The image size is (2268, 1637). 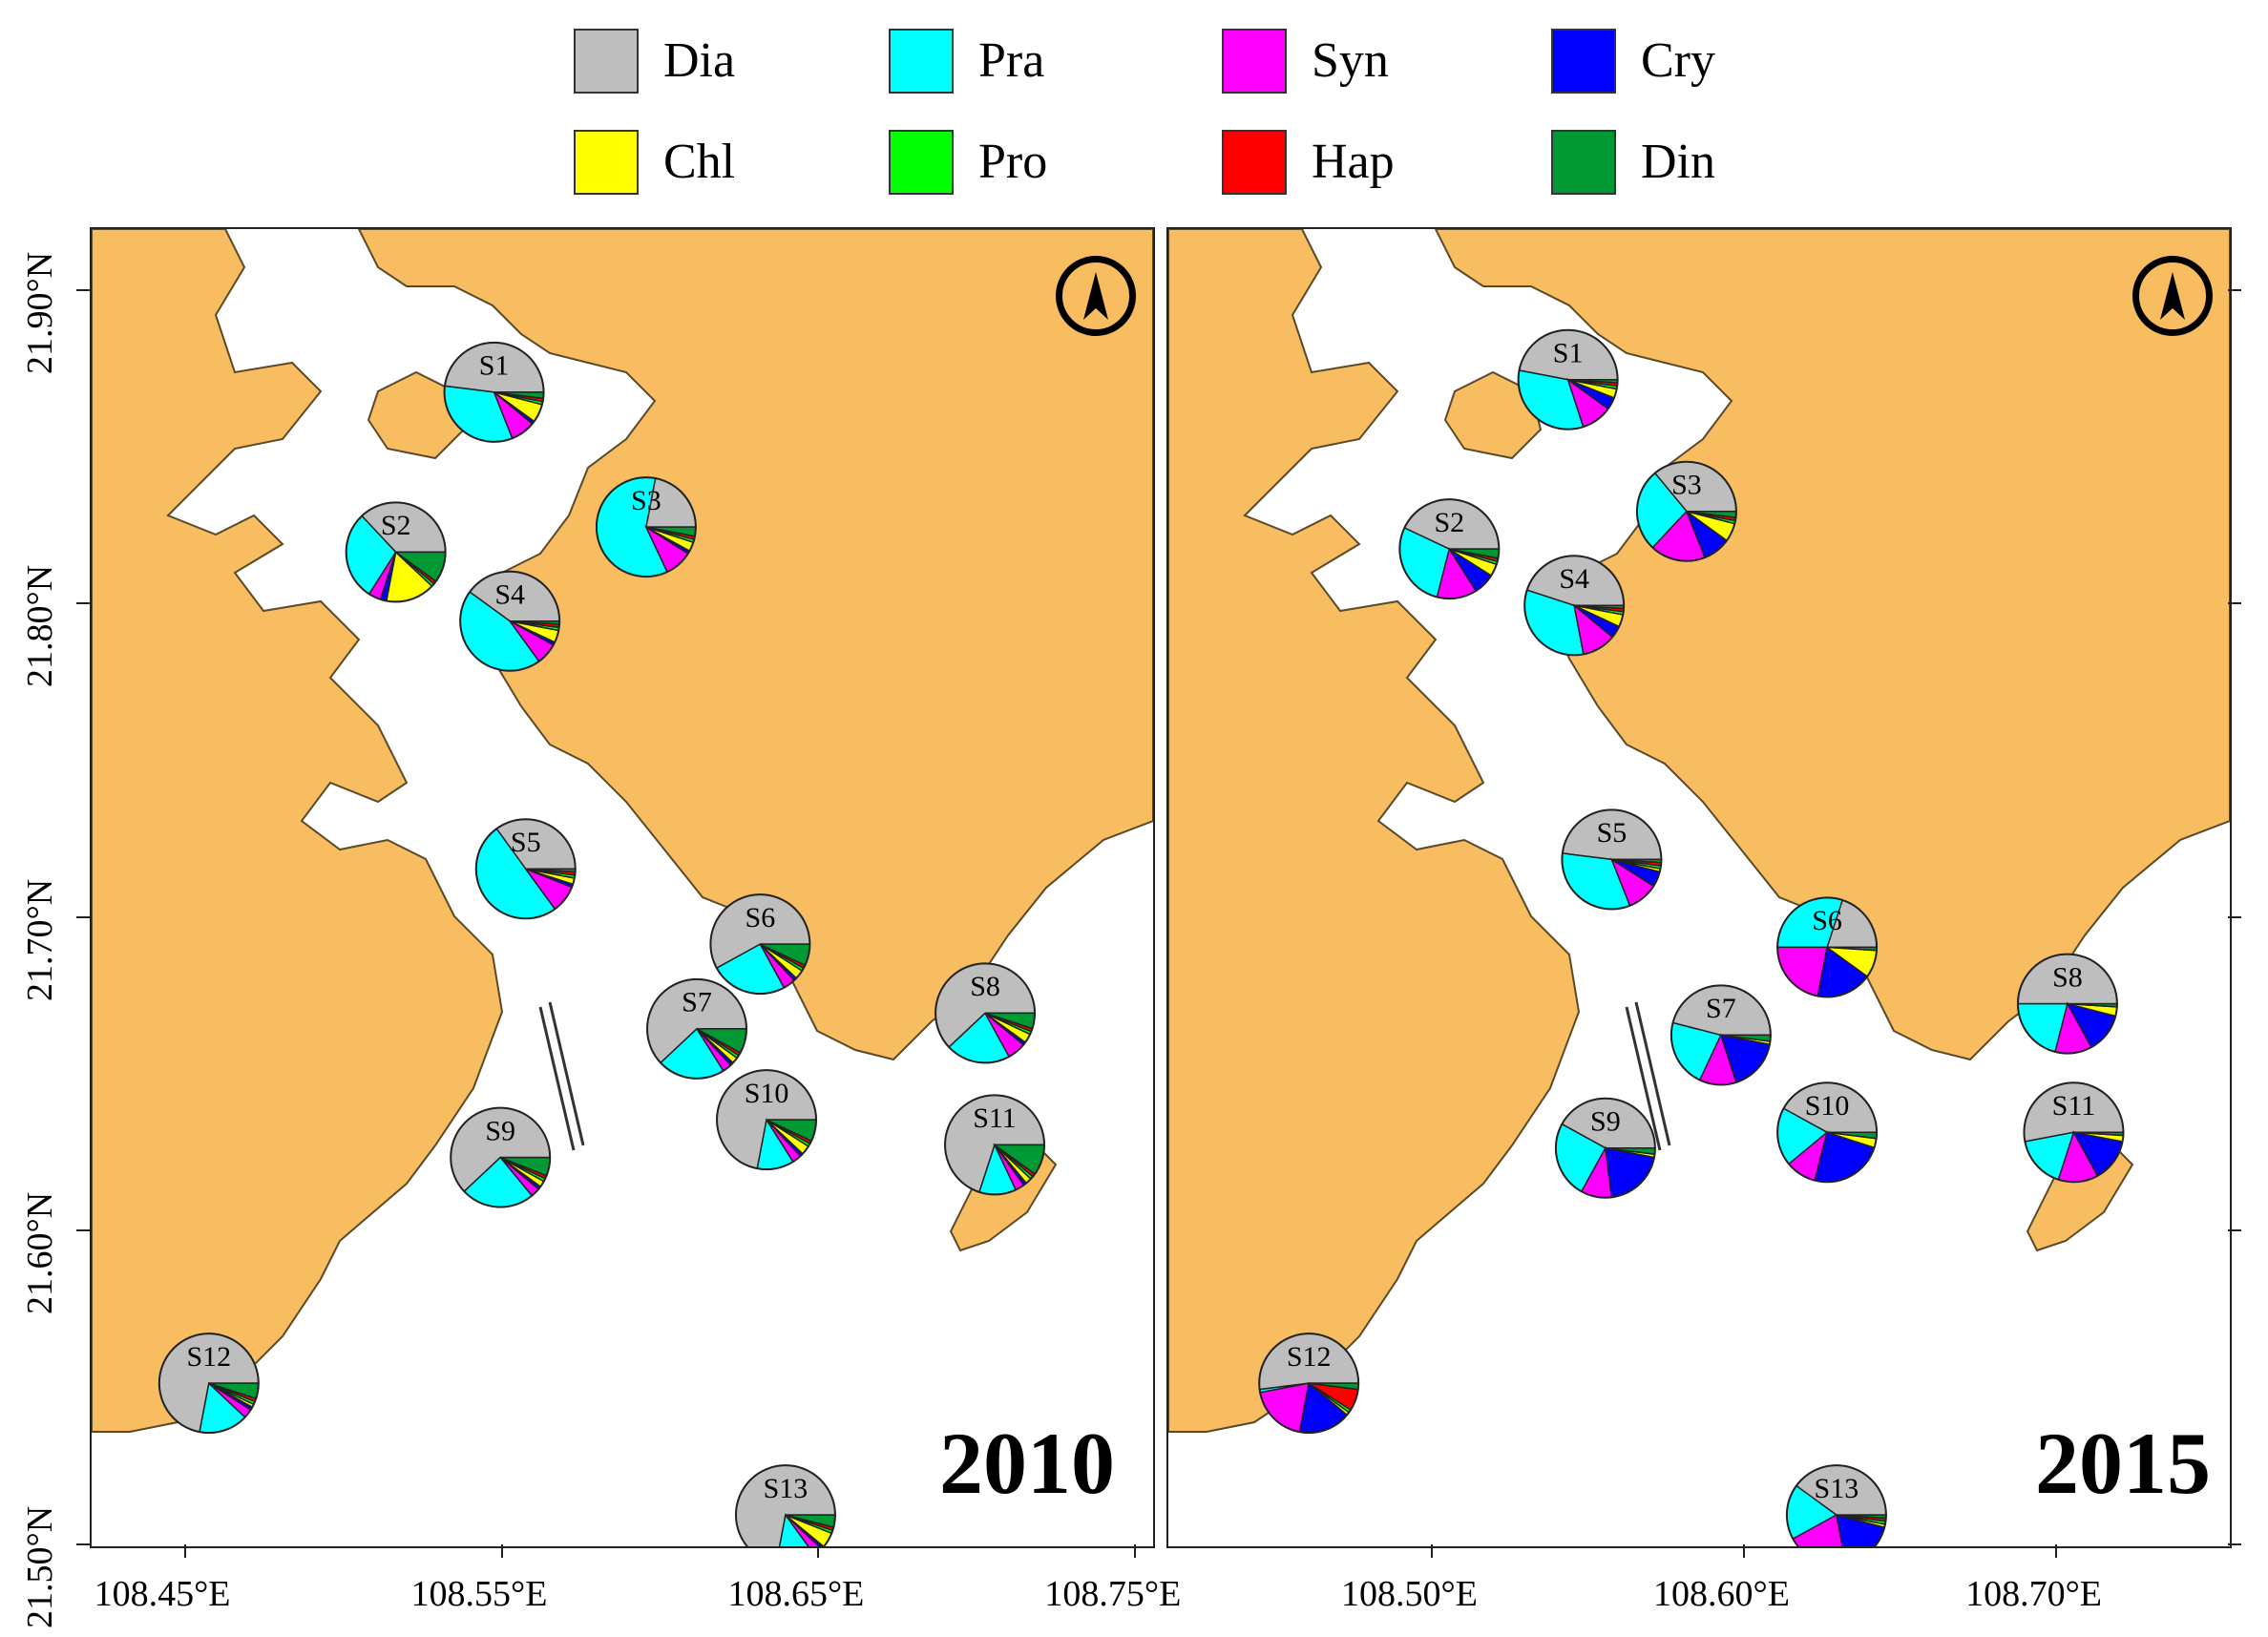 I want to click on lon-tick-label: 108.55°E, so click(x=479, y=1594).